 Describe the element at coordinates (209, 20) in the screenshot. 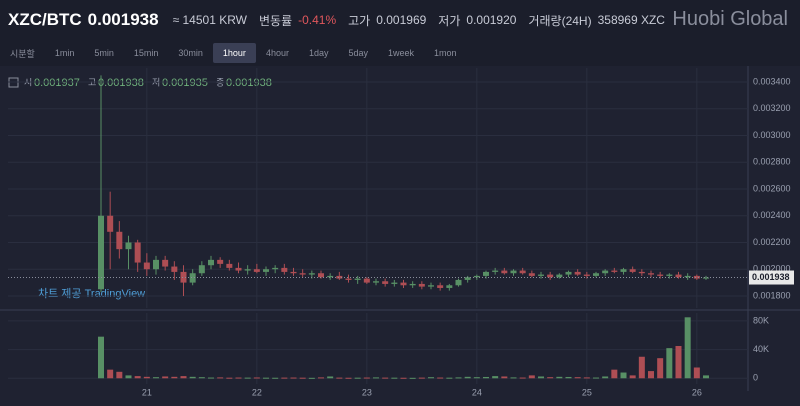

I see `krw: ≈ 14501 KRW` at that location.